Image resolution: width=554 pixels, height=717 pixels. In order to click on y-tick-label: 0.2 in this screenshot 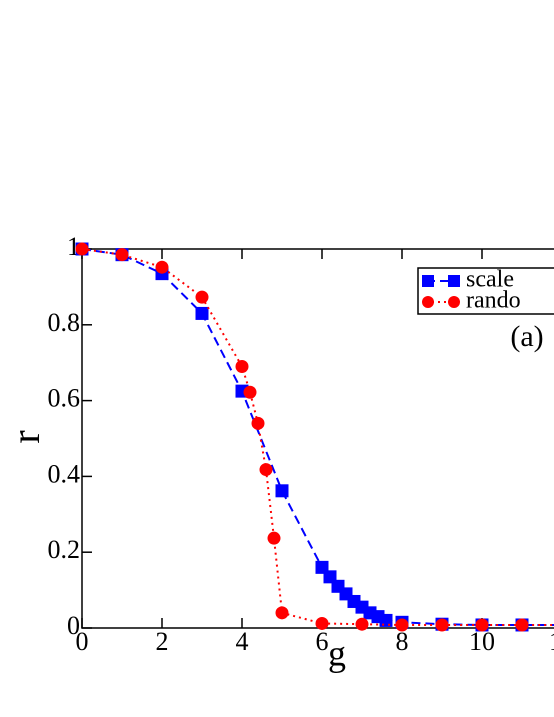, I will do `click(64, 549)`.